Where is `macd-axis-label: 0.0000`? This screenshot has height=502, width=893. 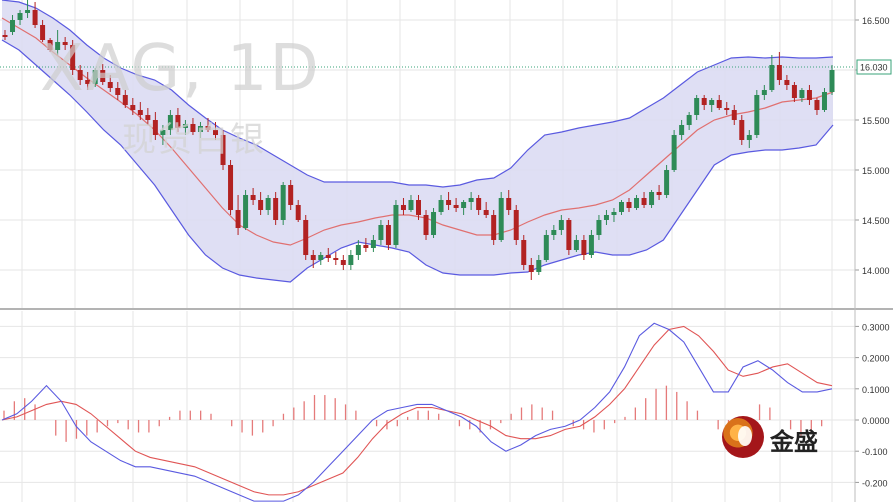
macd-axis-label: 0.0000 is located at coordinates (876, 421).